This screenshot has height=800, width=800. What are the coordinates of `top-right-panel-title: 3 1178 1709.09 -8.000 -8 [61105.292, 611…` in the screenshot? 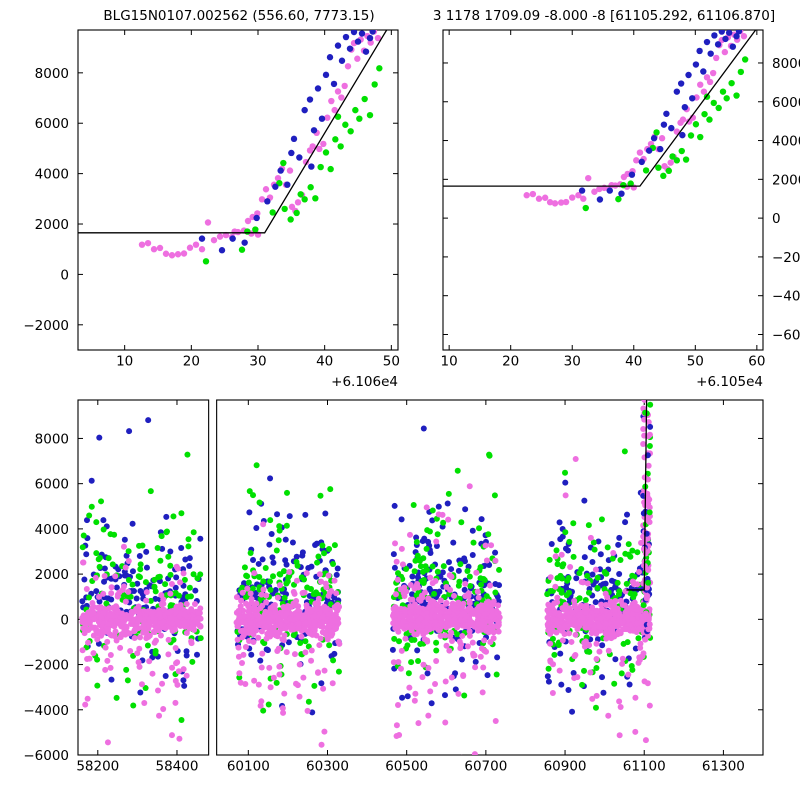 It's located at (604, 16).